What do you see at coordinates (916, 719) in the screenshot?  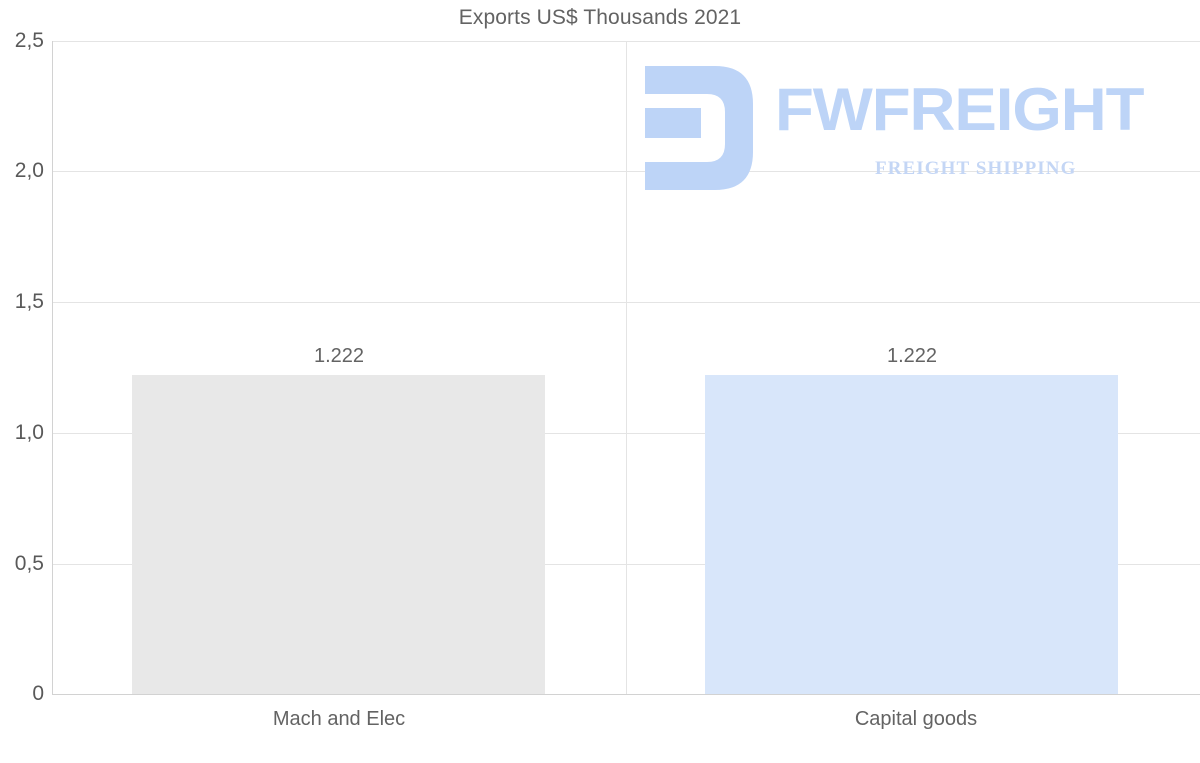 I see `x-axis-category-label: Capital goods` at bounding box center [916, 719].